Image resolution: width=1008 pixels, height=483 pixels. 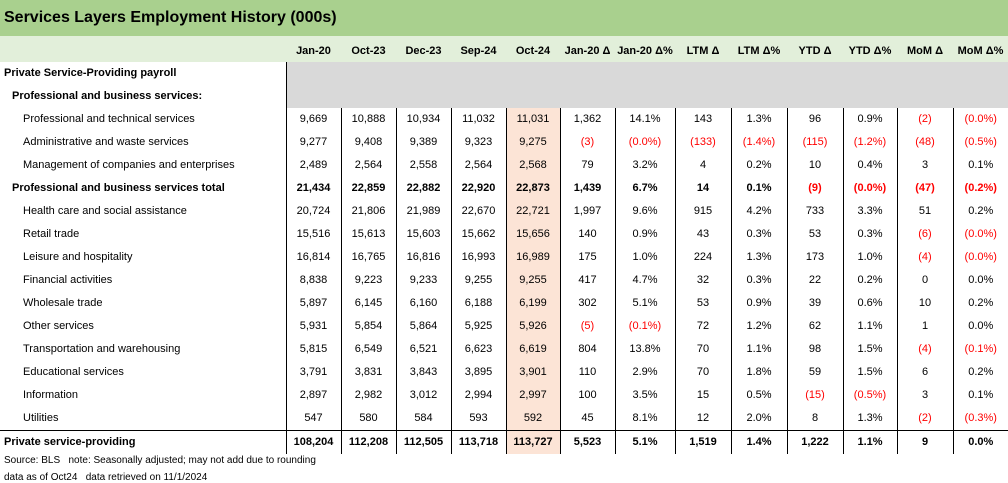 What do you see at coordinates (313, 188) in the screenshot?
I see `cell-jan-20: 21,434` at bounding box center [313, 188].